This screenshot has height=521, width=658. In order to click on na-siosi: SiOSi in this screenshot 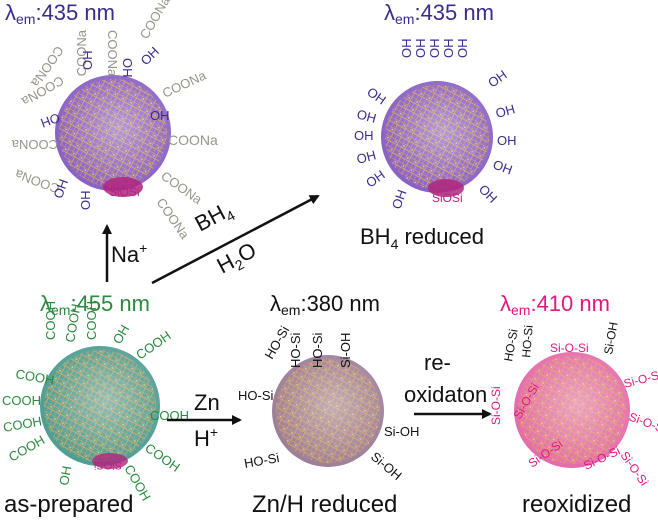, I will do `click(124, 192)`.